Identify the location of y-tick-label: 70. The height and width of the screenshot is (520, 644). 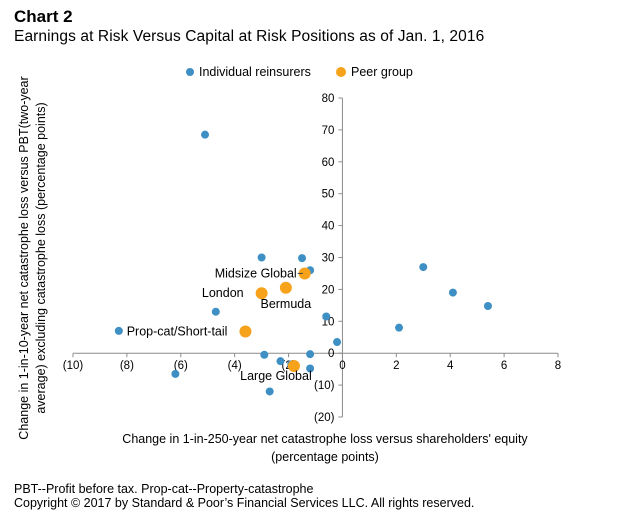
(328, 131).